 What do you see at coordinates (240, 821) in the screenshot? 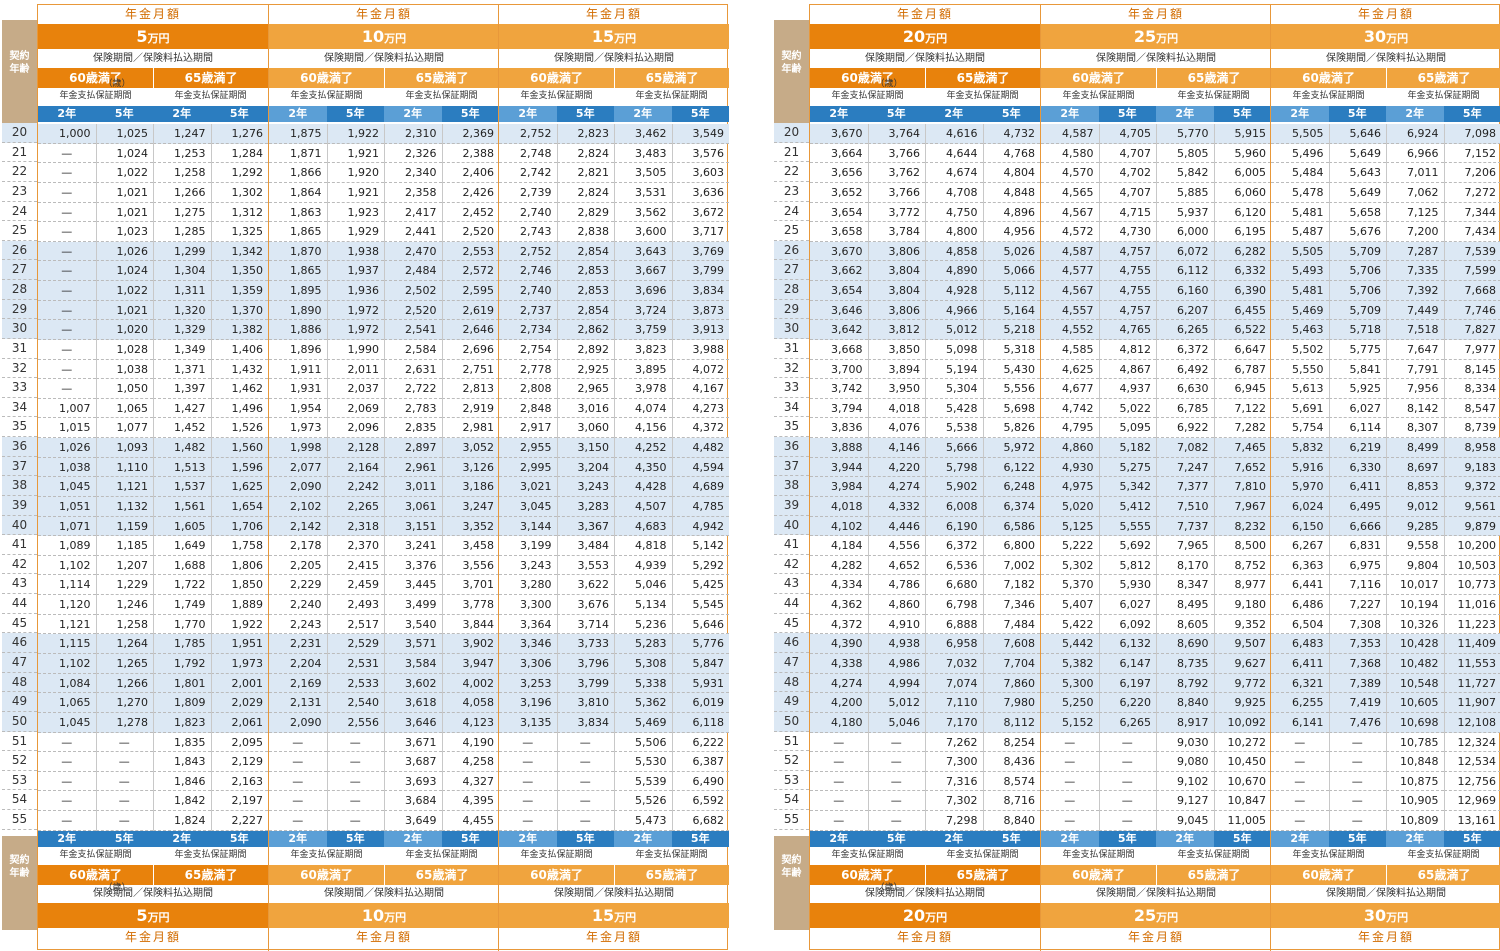
I see `table-cell: 2,227` at bounding box center [240, 821].